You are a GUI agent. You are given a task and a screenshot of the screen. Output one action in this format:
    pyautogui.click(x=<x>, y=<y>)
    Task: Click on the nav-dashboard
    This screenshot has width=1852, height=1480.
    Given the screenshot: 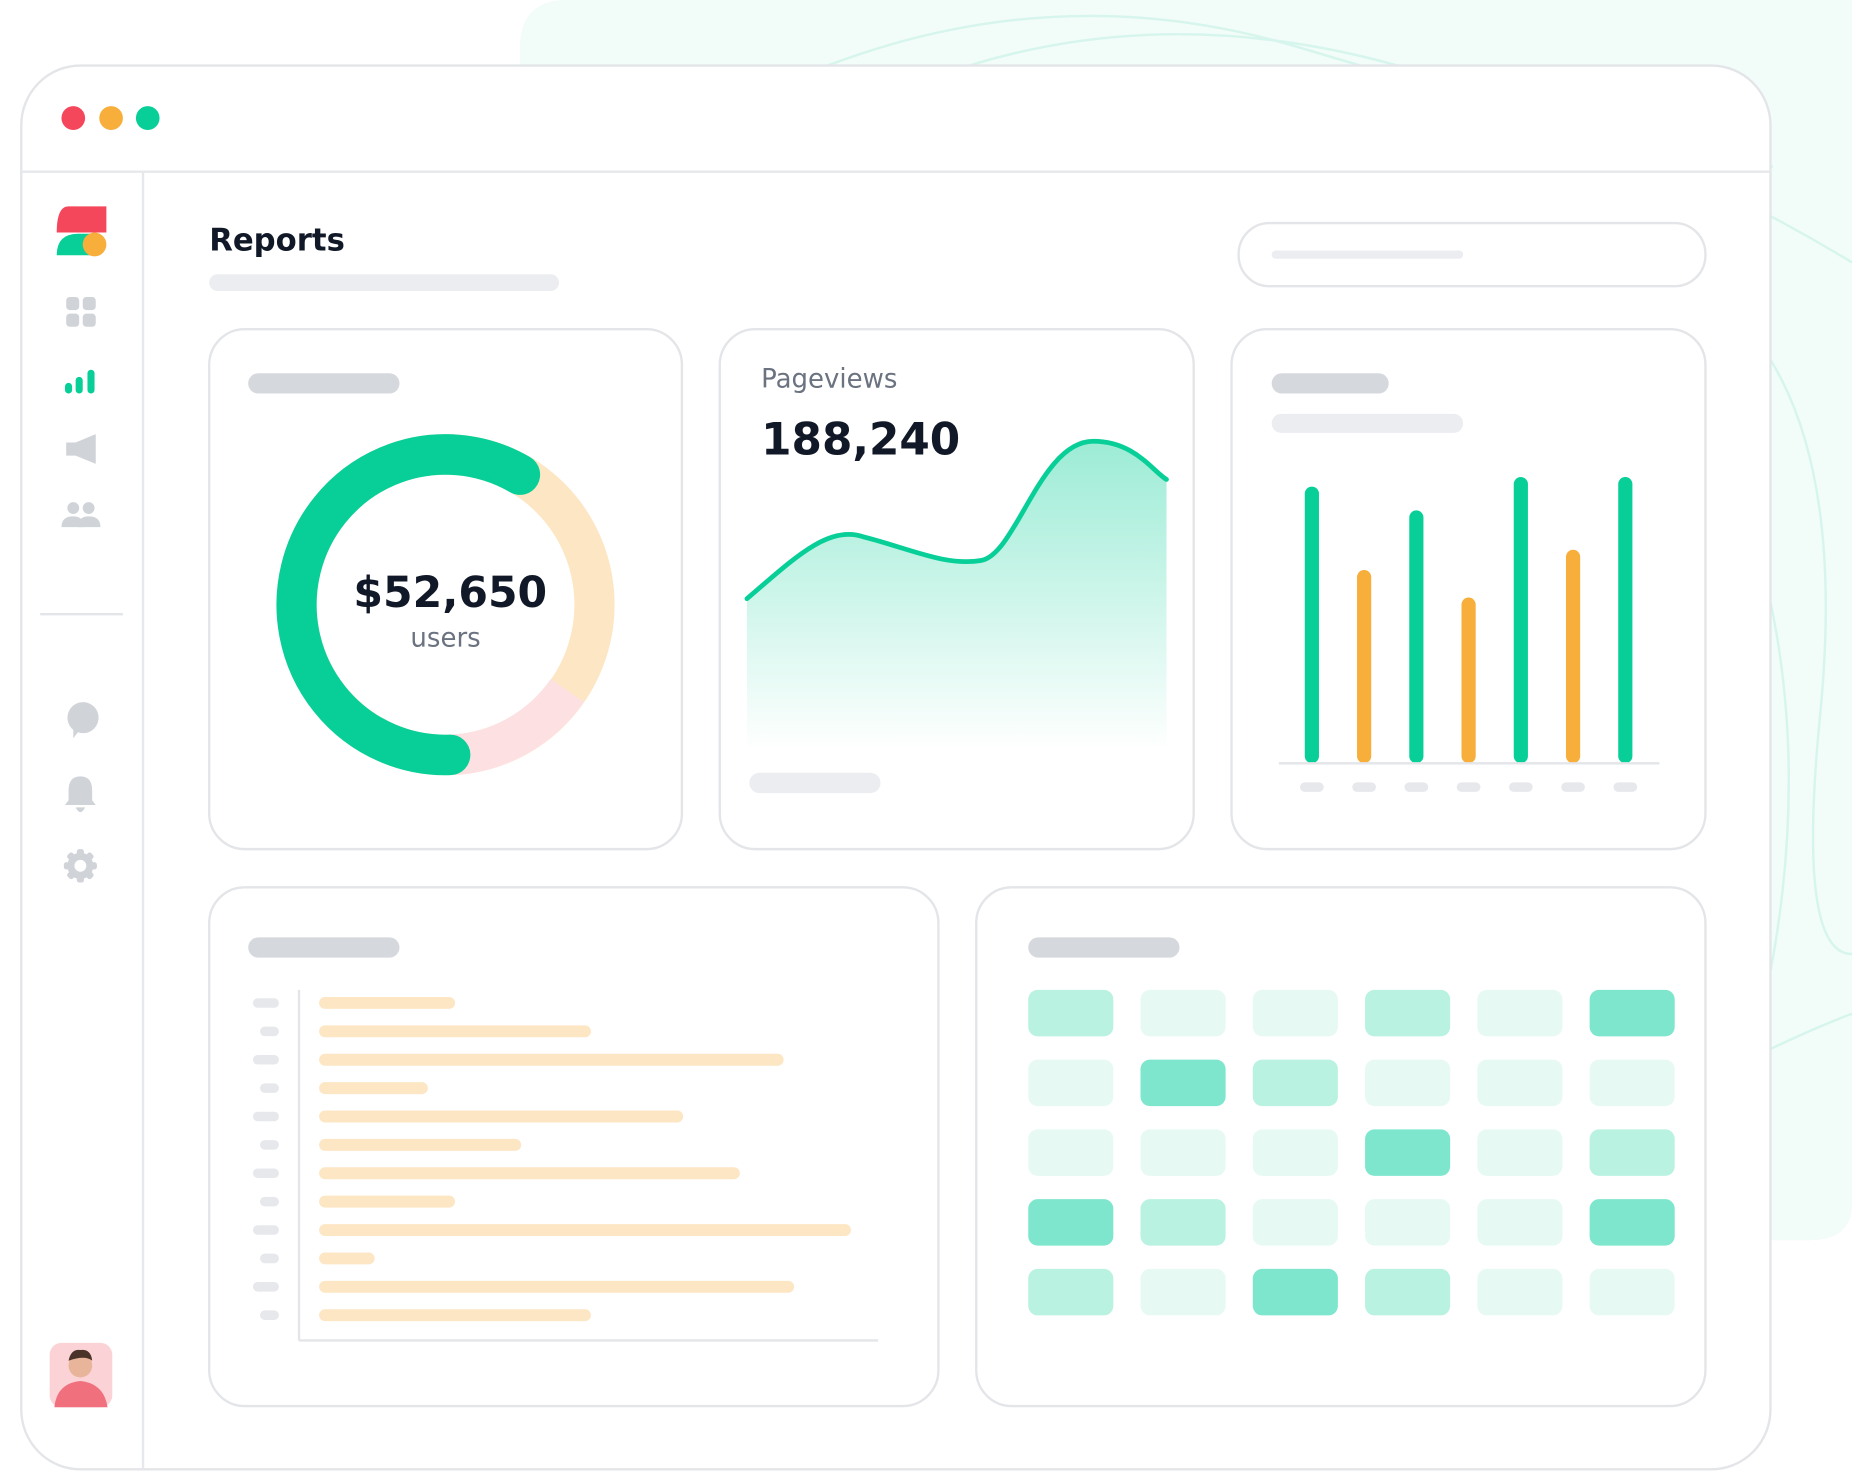 What is the action you would take?
    pyautogui.click(x=81, y=311)
    